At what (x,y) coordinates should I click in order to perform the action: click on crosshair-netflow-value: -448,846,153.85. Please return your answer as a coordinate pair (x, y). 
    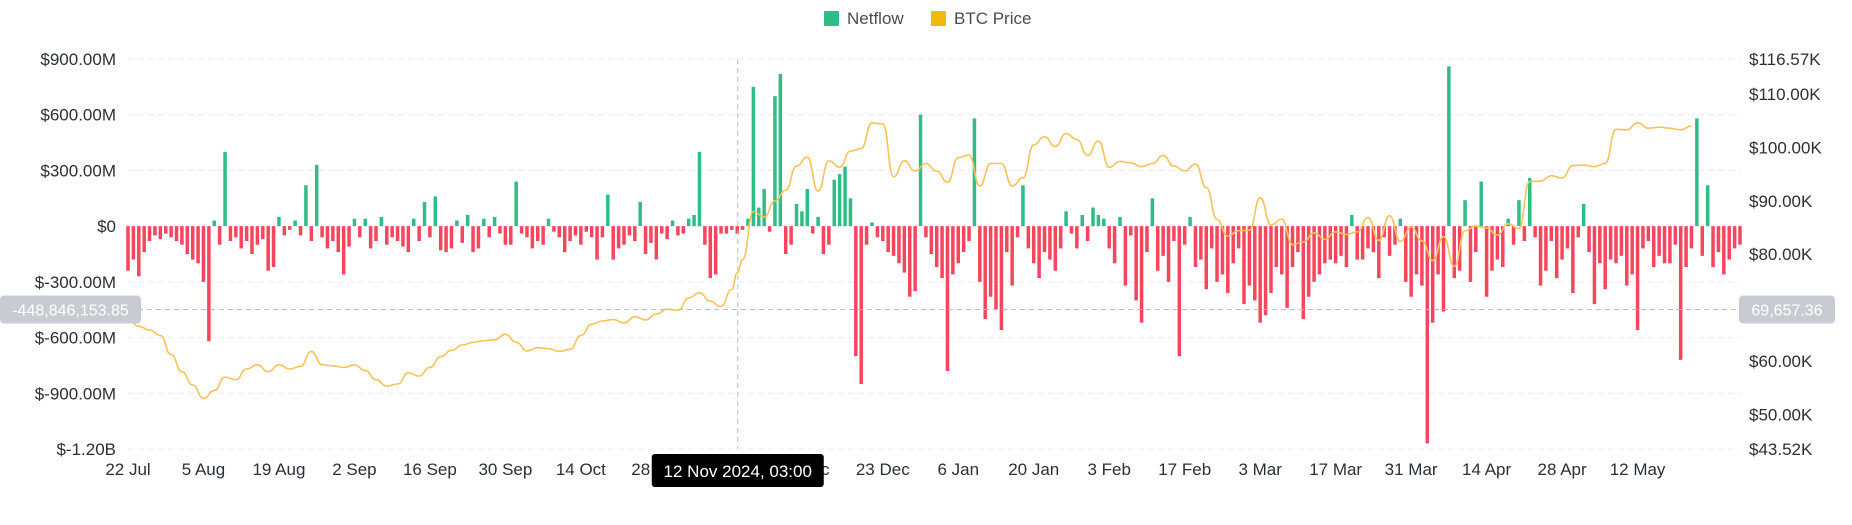
    Looking at the image, I should click on (70, 310).